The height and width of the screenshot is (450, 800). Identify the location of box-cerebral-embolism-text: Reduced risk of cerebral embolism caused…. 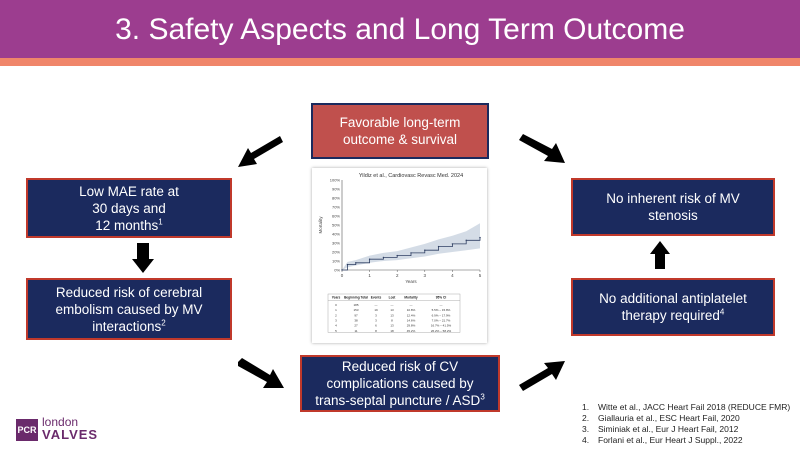
(129, 309).